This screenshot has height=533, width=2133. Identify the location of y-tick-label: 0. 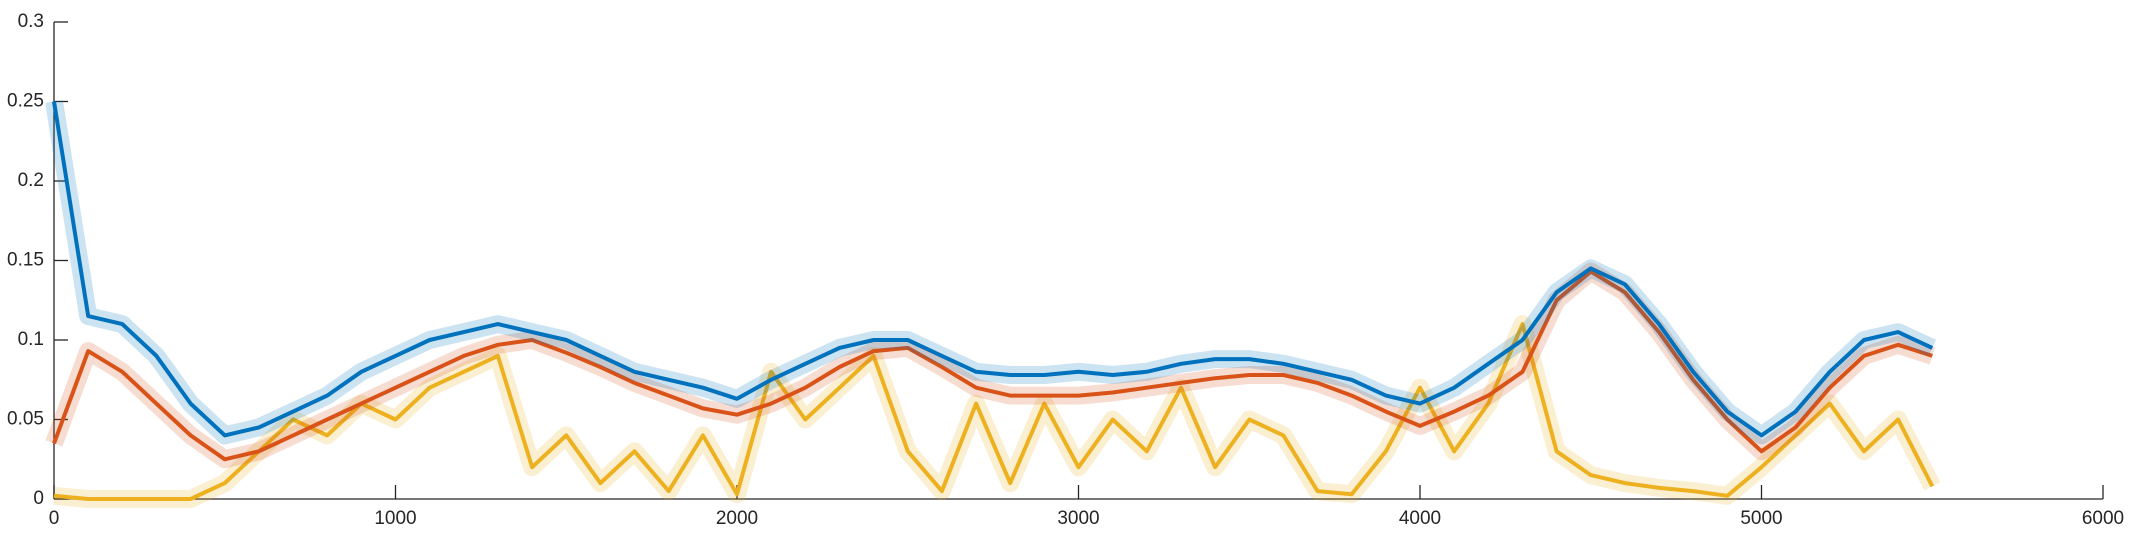
(38, 498).